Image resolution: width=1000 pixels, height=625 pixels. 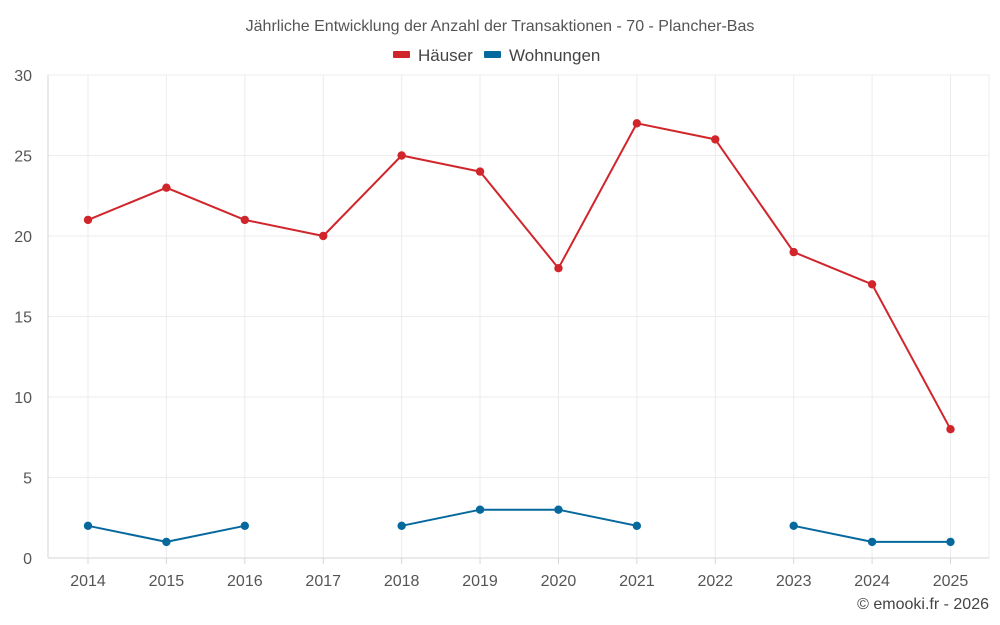 I want to click on x-tick-label: 2018, so click(x=402, y=581).